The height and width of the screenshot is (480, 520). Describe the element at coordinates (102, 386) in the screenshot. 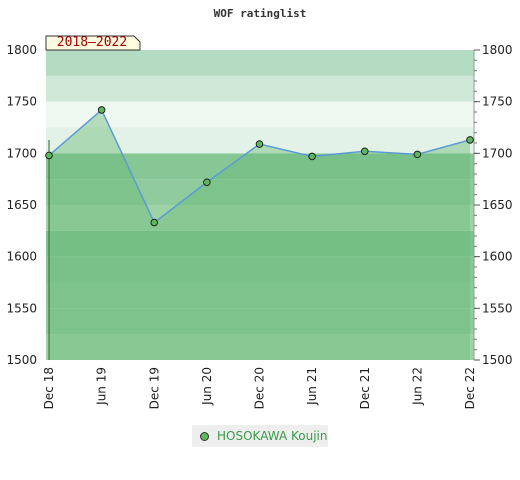

I see `x-tick-label: Jun 19` at that location.